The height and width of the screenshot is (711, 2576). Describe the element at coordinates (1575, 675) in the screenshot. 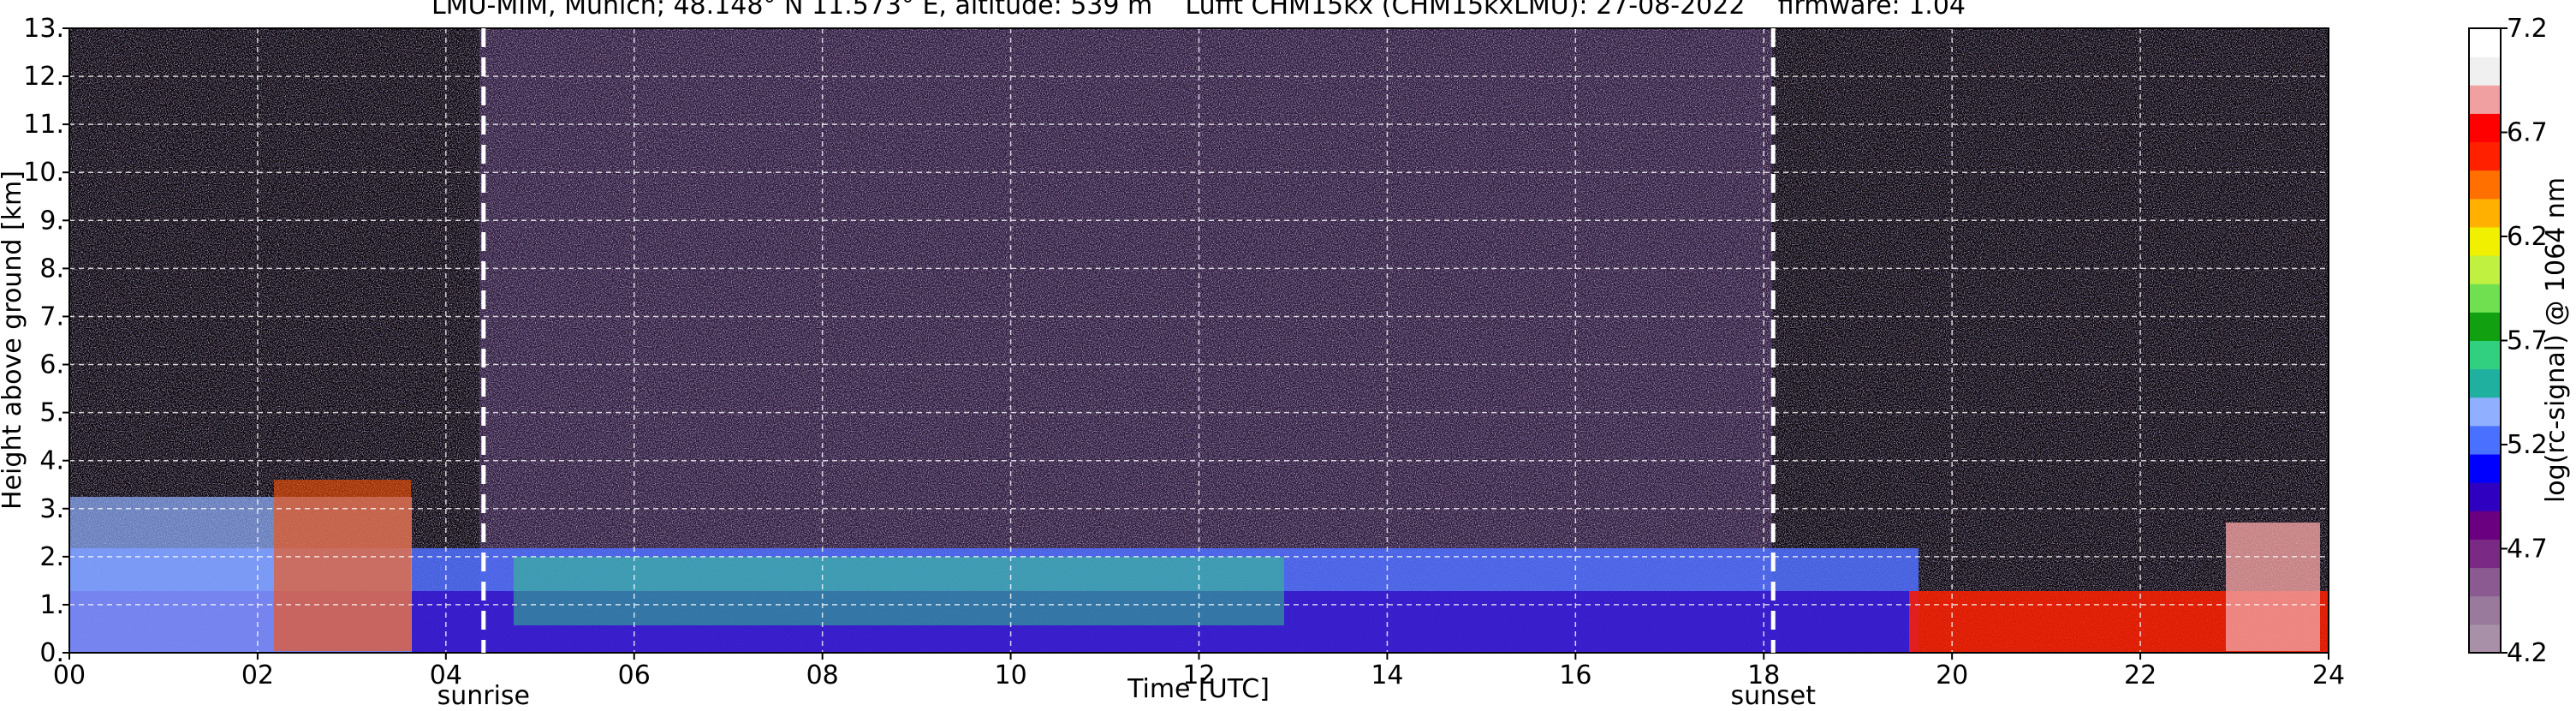

I see `x-tick-label: 16` at that location.